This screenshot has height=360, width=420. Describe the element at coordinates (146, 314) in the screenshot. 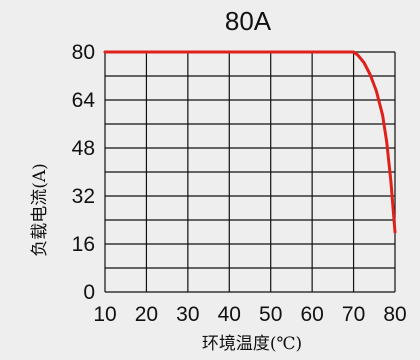

I see `x-tick-label: 20` at that location.